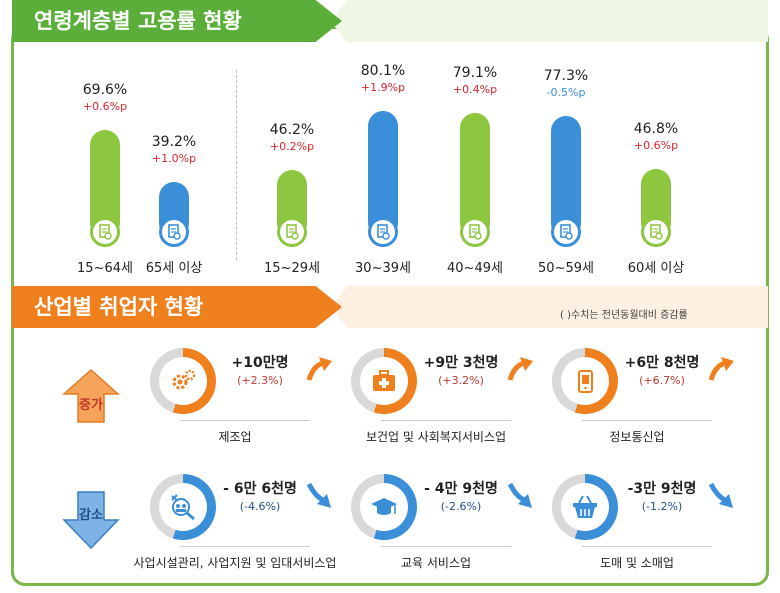  I want to click on gear-icon, so click(183, 381).